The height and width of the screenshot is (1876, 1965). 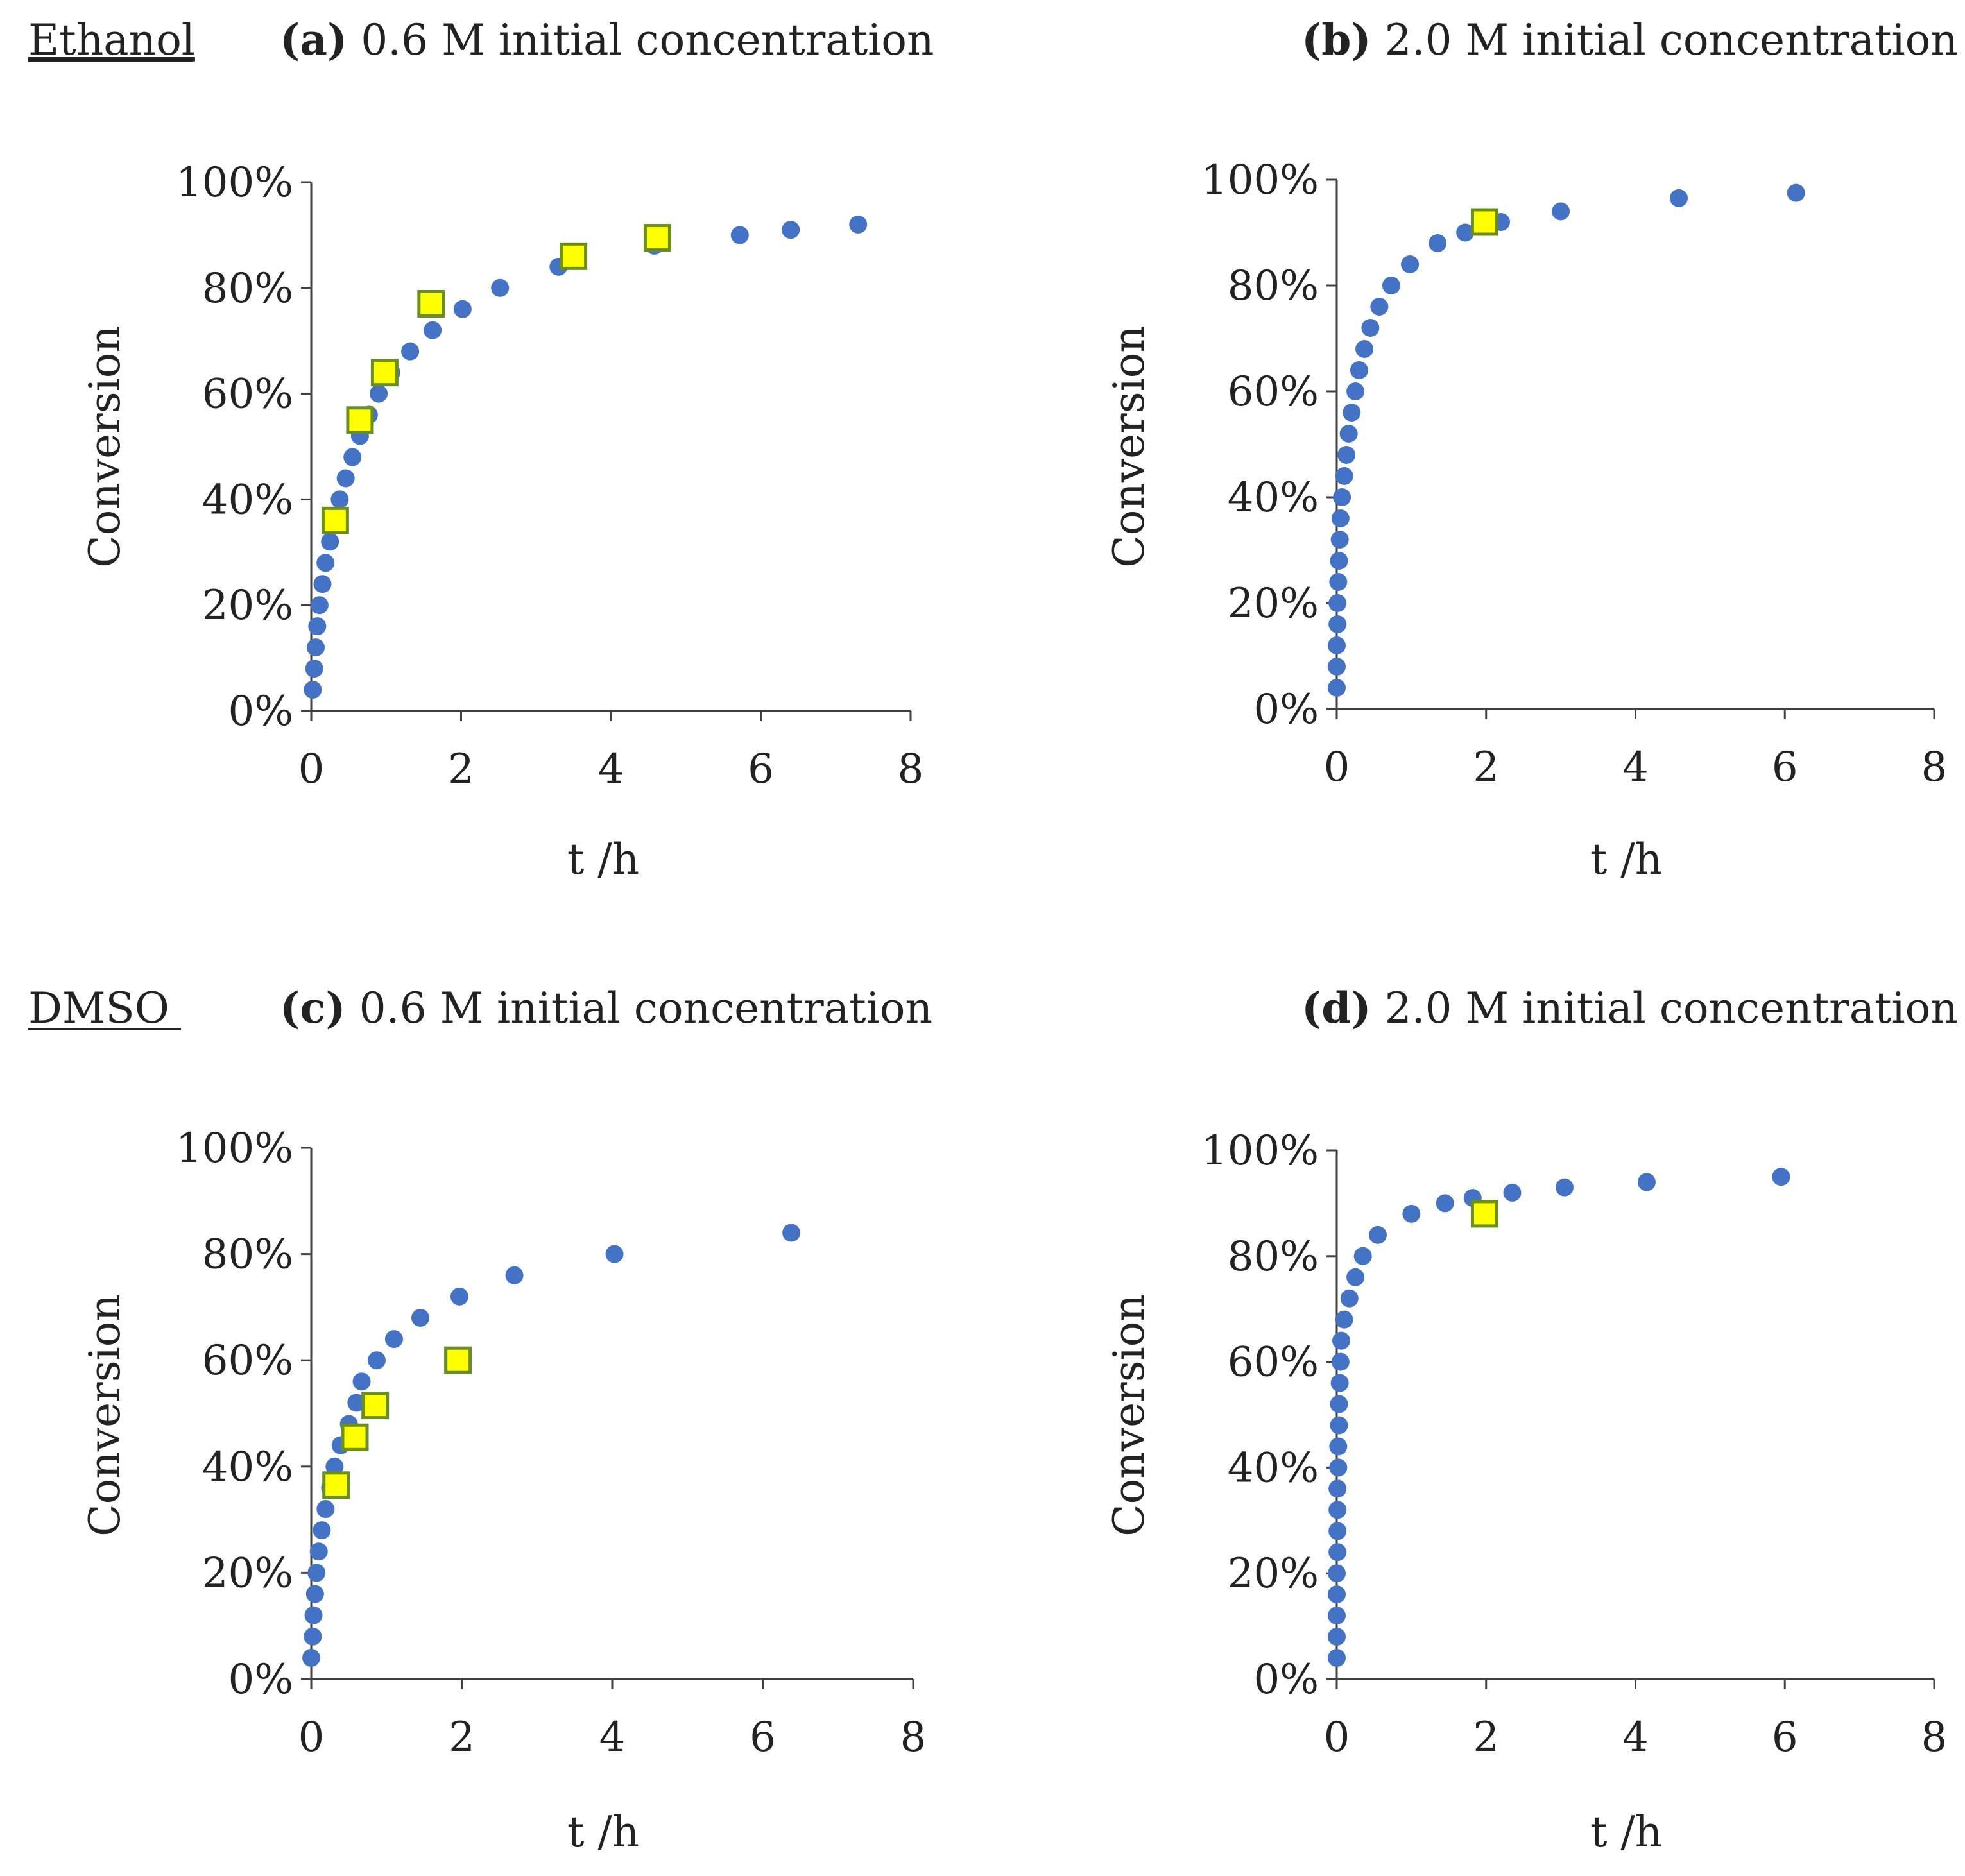 I want to click on panel-b-title-letter: (b), so click(x=1336, y=40).